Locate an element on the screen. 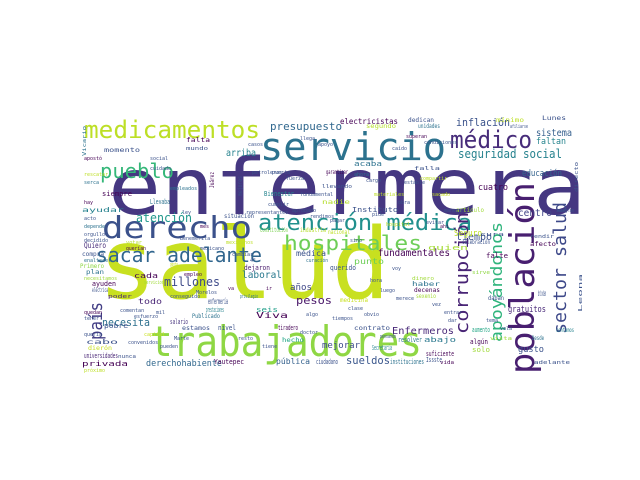 This screenshot has height=480, width=640. word-llevando: mundo is located at coordinates (197, 149).